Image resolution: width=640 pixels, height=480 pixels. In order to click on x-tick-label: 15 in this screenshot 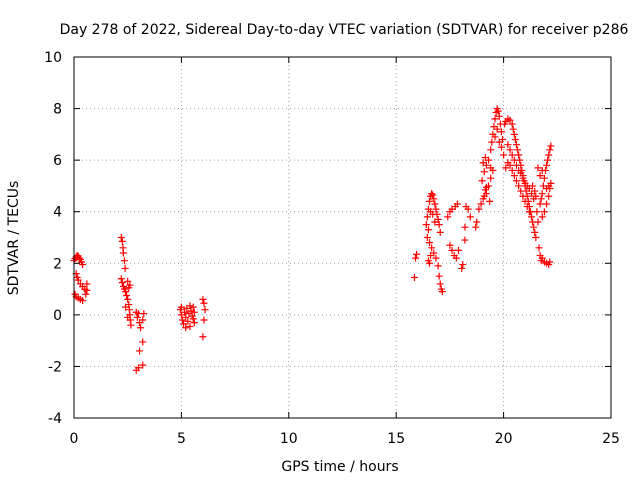, I will do `click(396, 439)`.